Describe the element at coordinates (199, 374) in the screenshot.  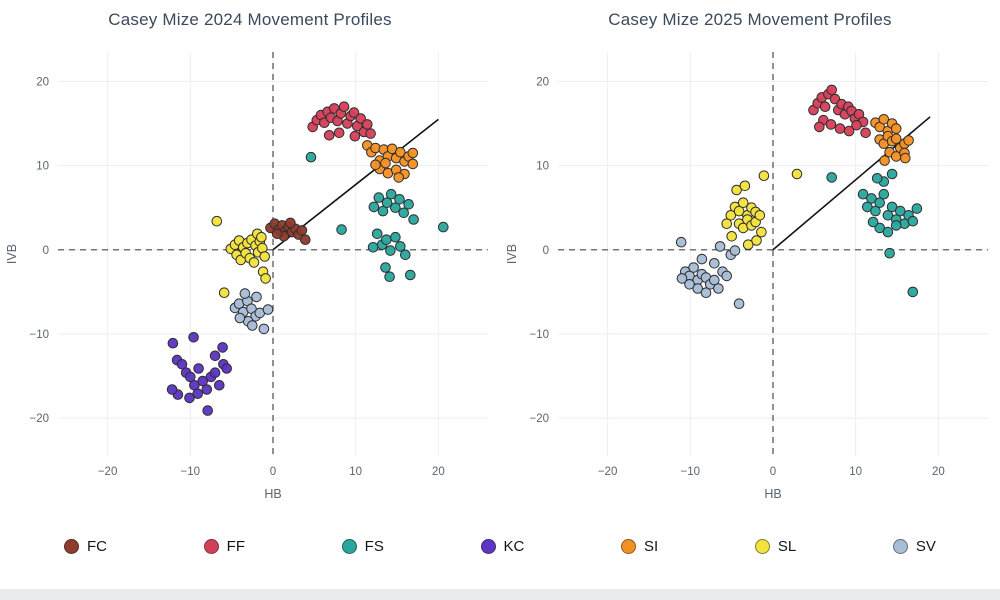
I see `series-KC` at that location.